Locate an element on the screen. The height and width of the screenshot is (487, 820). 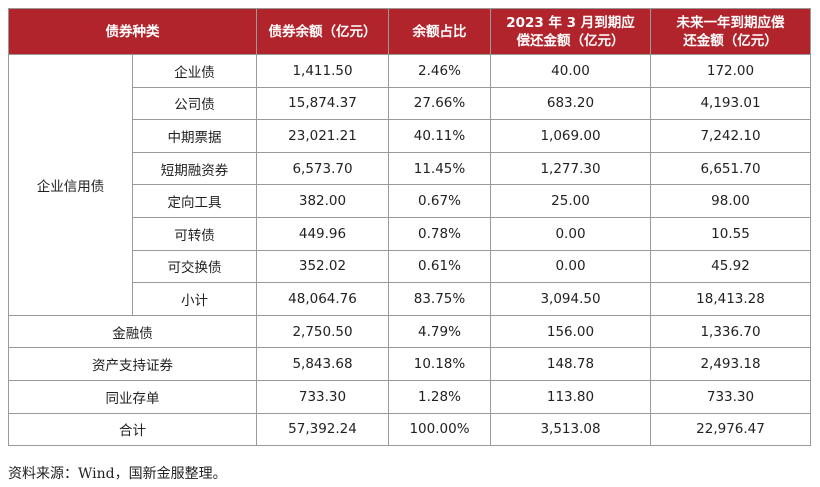
table-row: 短期融资券 6,573.70 11.45% 1,277.30 6,651.70 is located at coordinates (410, 168).